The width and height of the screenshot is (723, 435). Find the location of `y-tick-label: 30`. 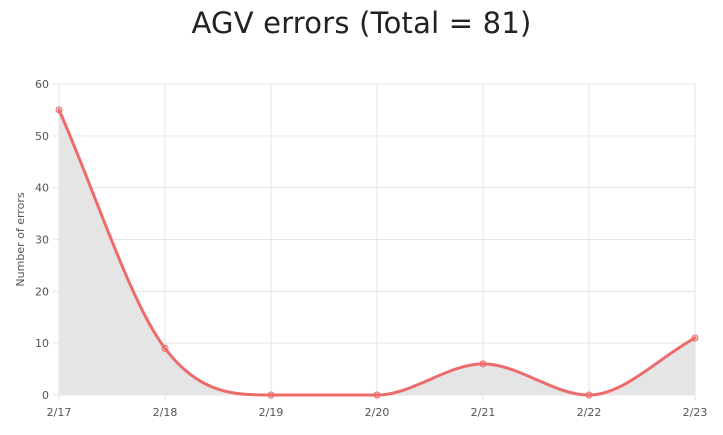

y-tick-label: 30 is located at coordinates (42, 240).